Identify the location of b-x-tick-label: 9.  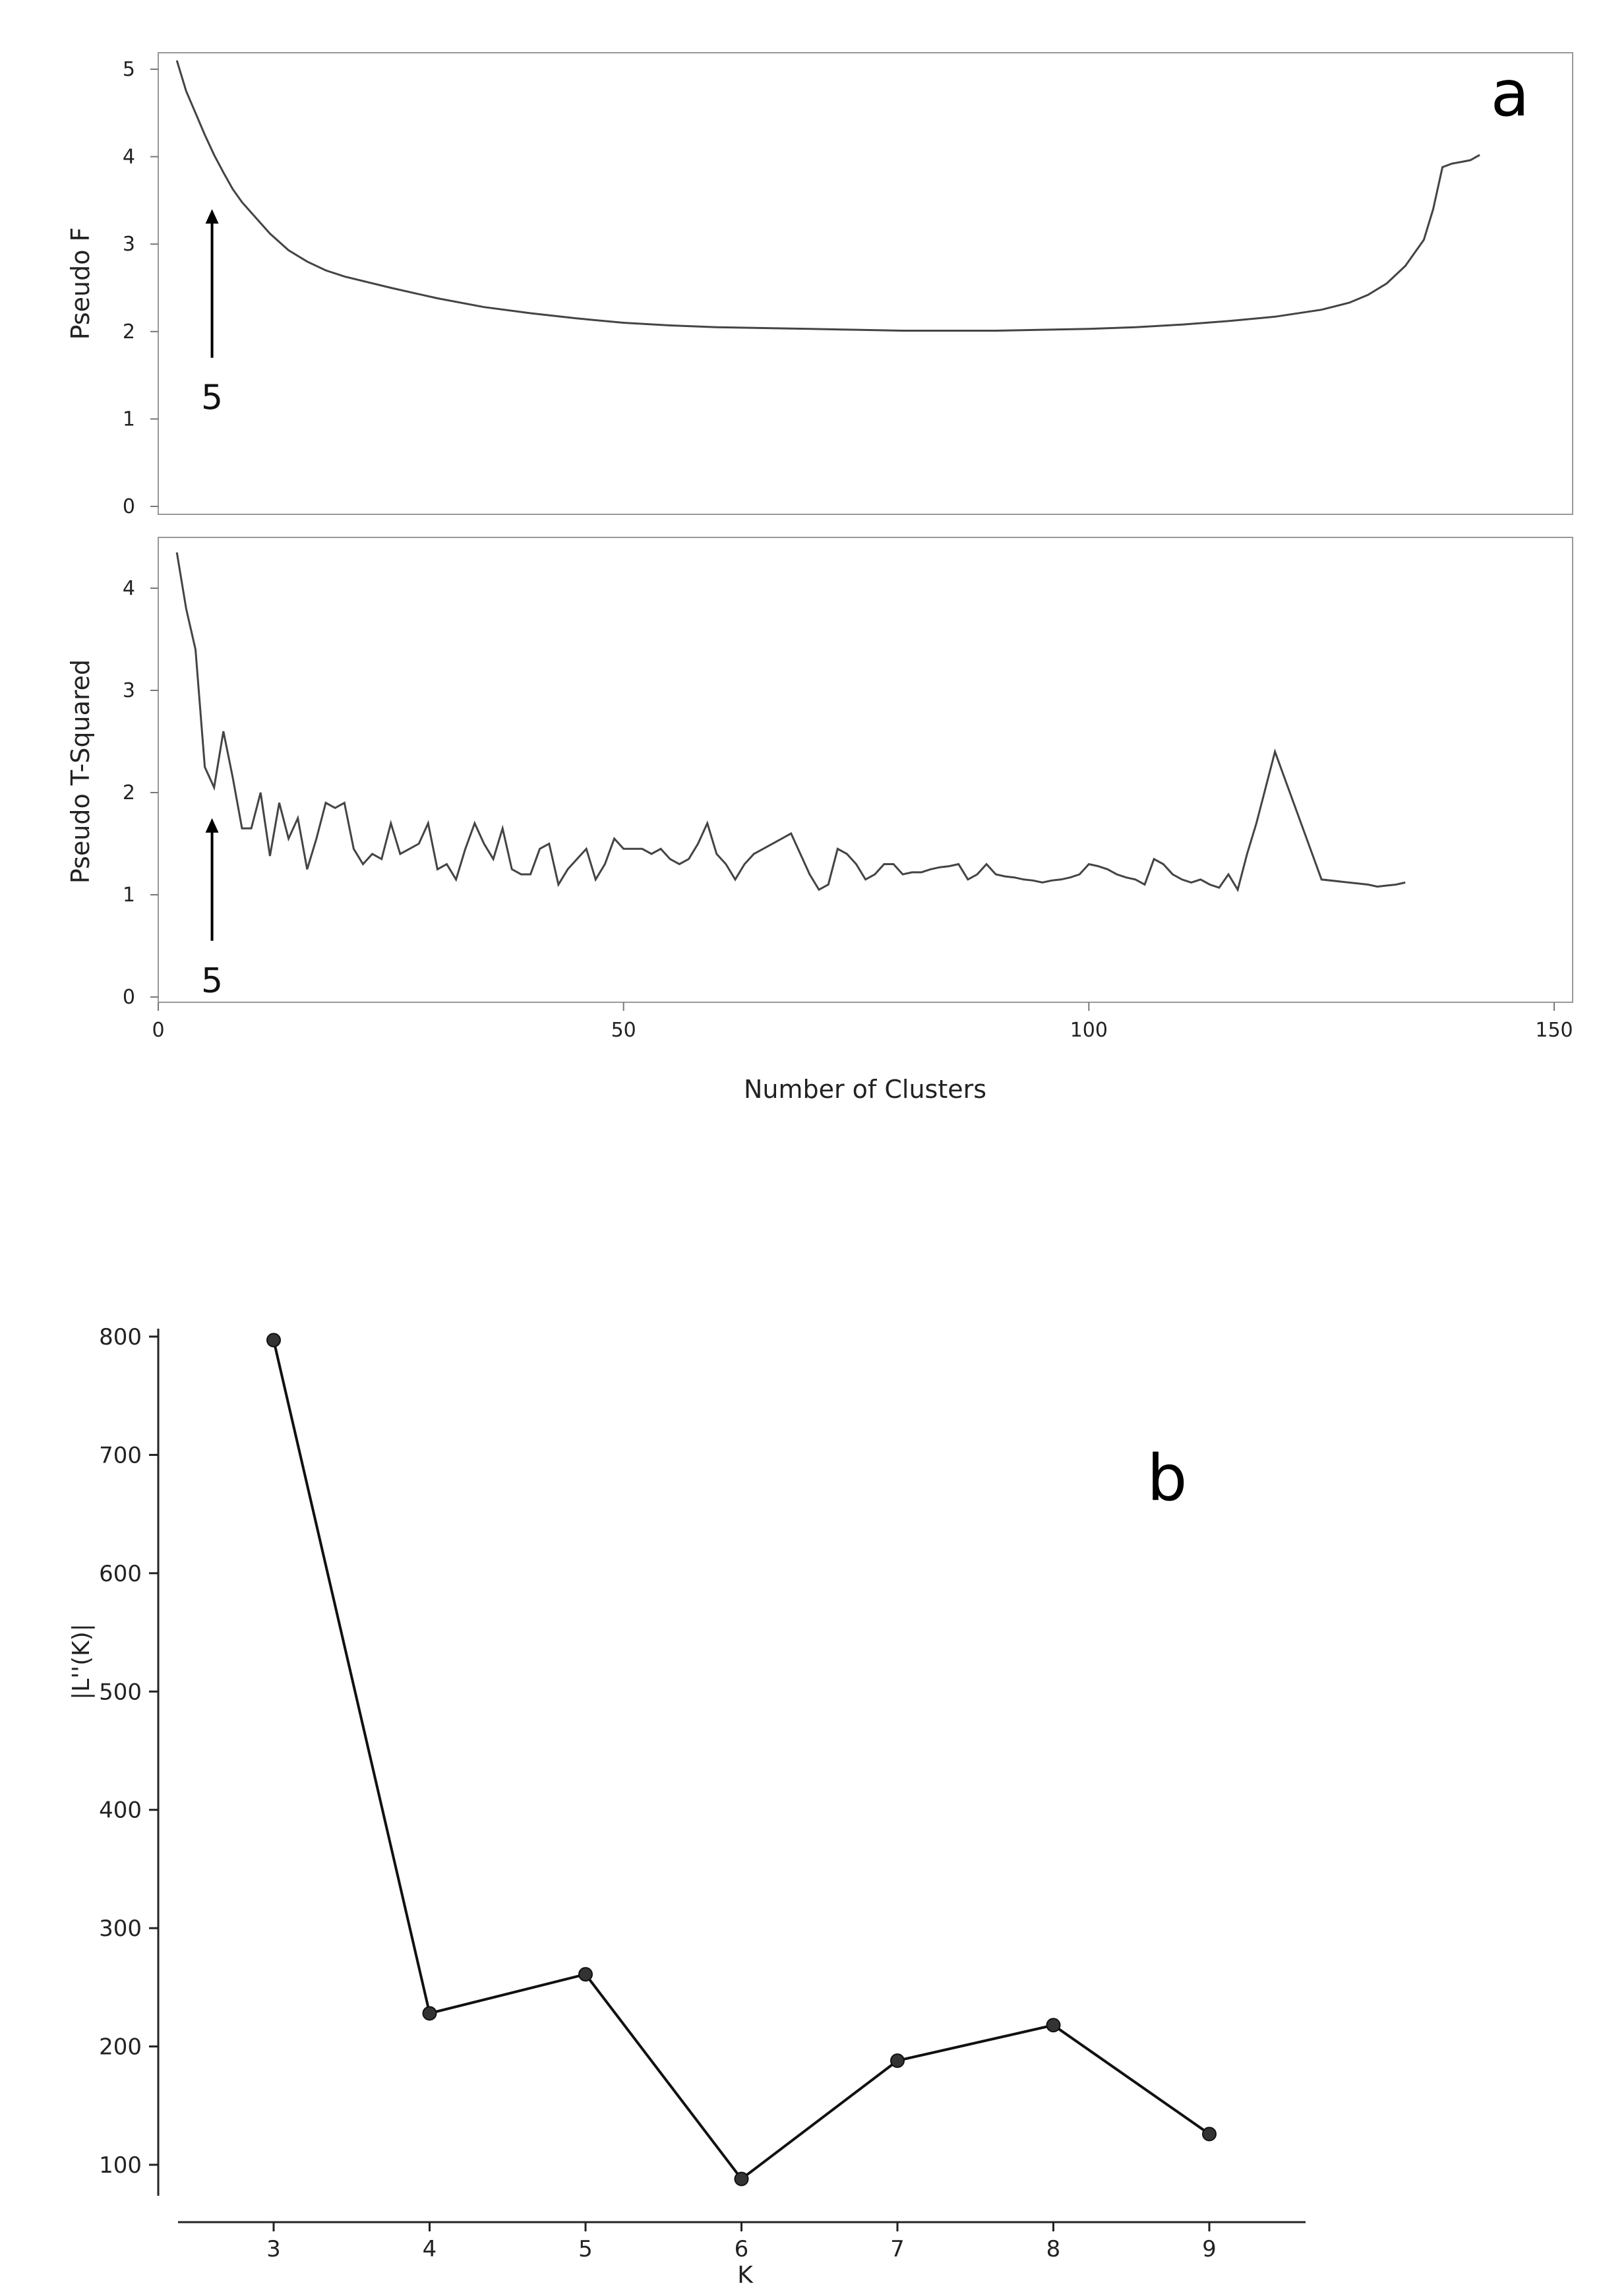
(1209, 2249).